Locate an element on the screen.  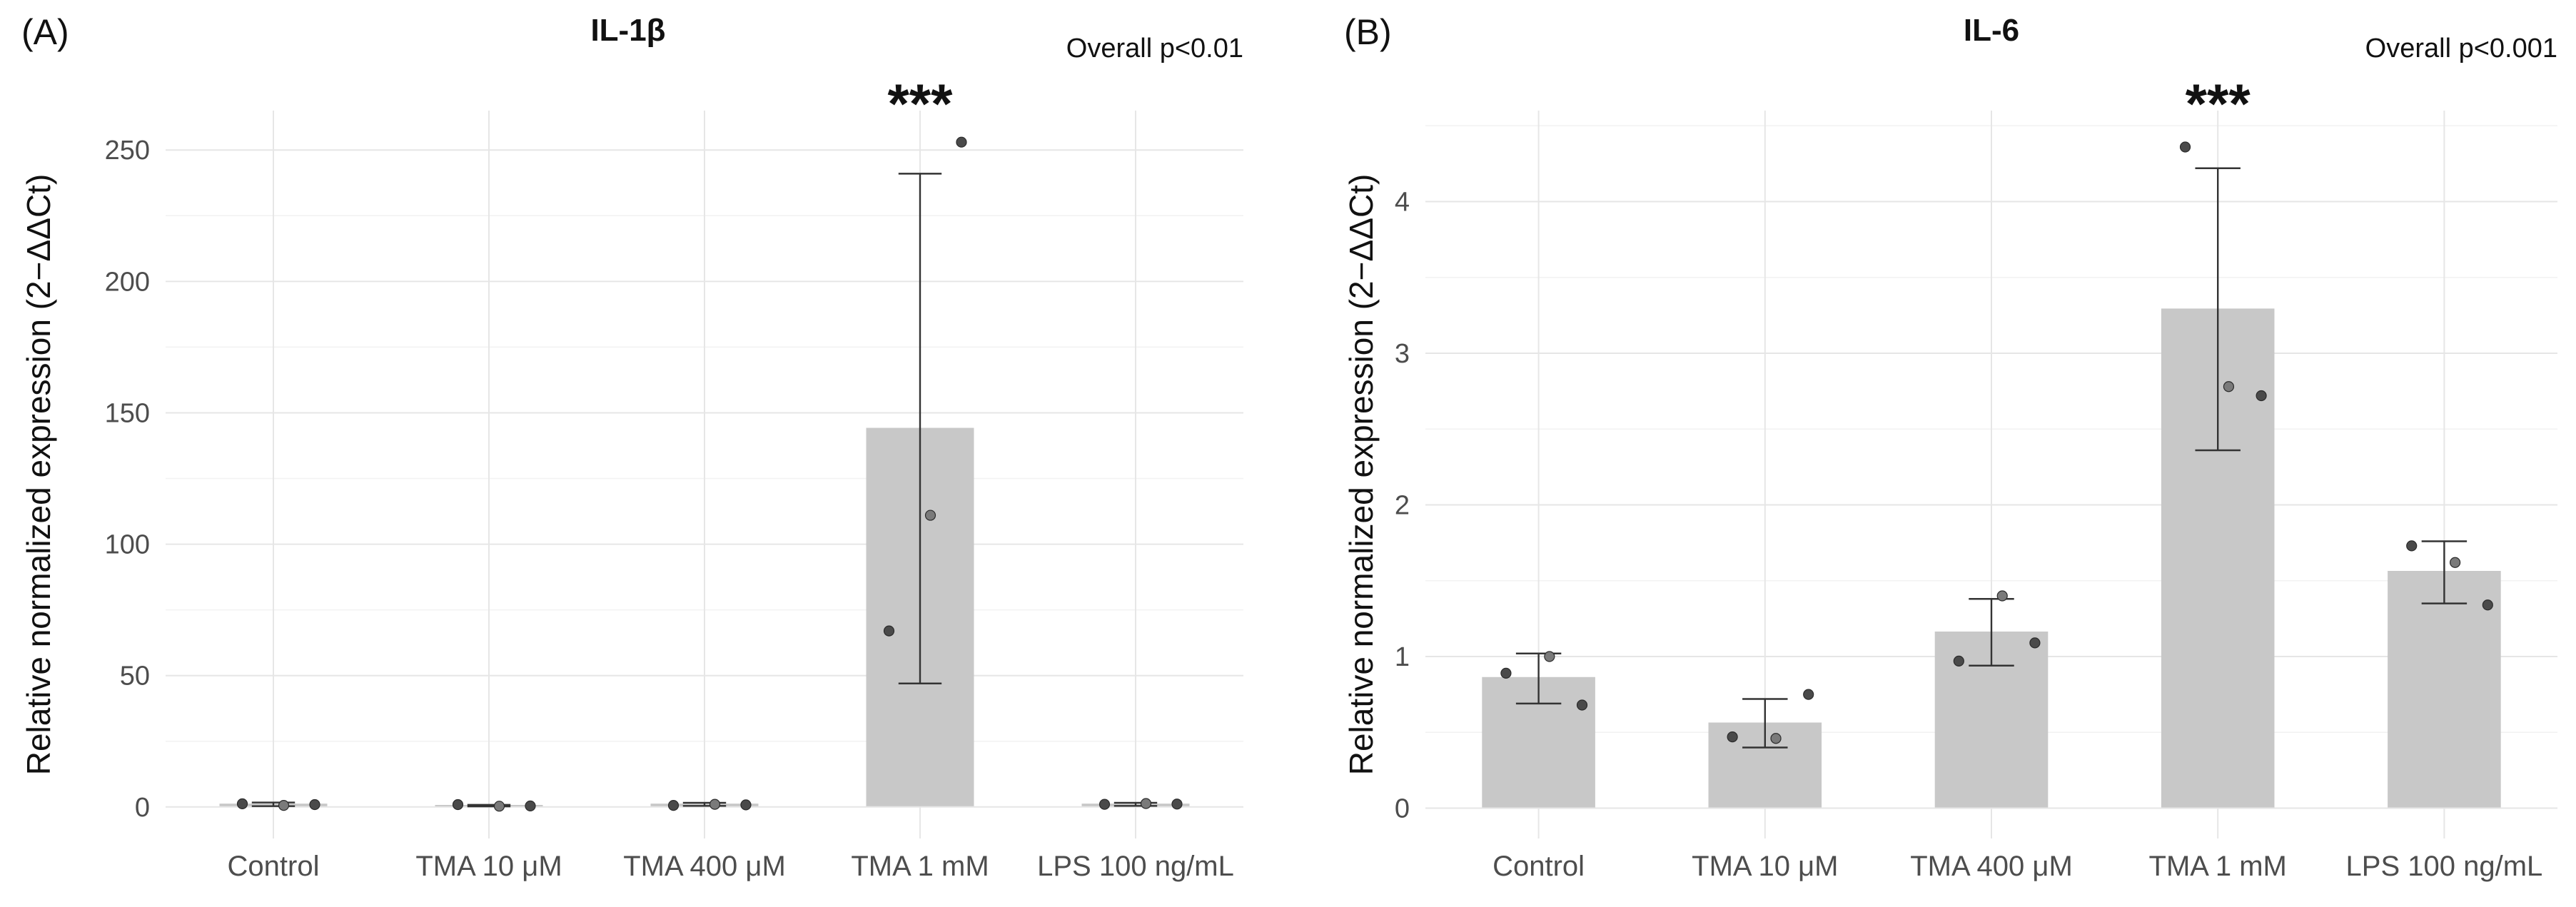
chart-title: IL-1β is located at coordinates (627, 30).